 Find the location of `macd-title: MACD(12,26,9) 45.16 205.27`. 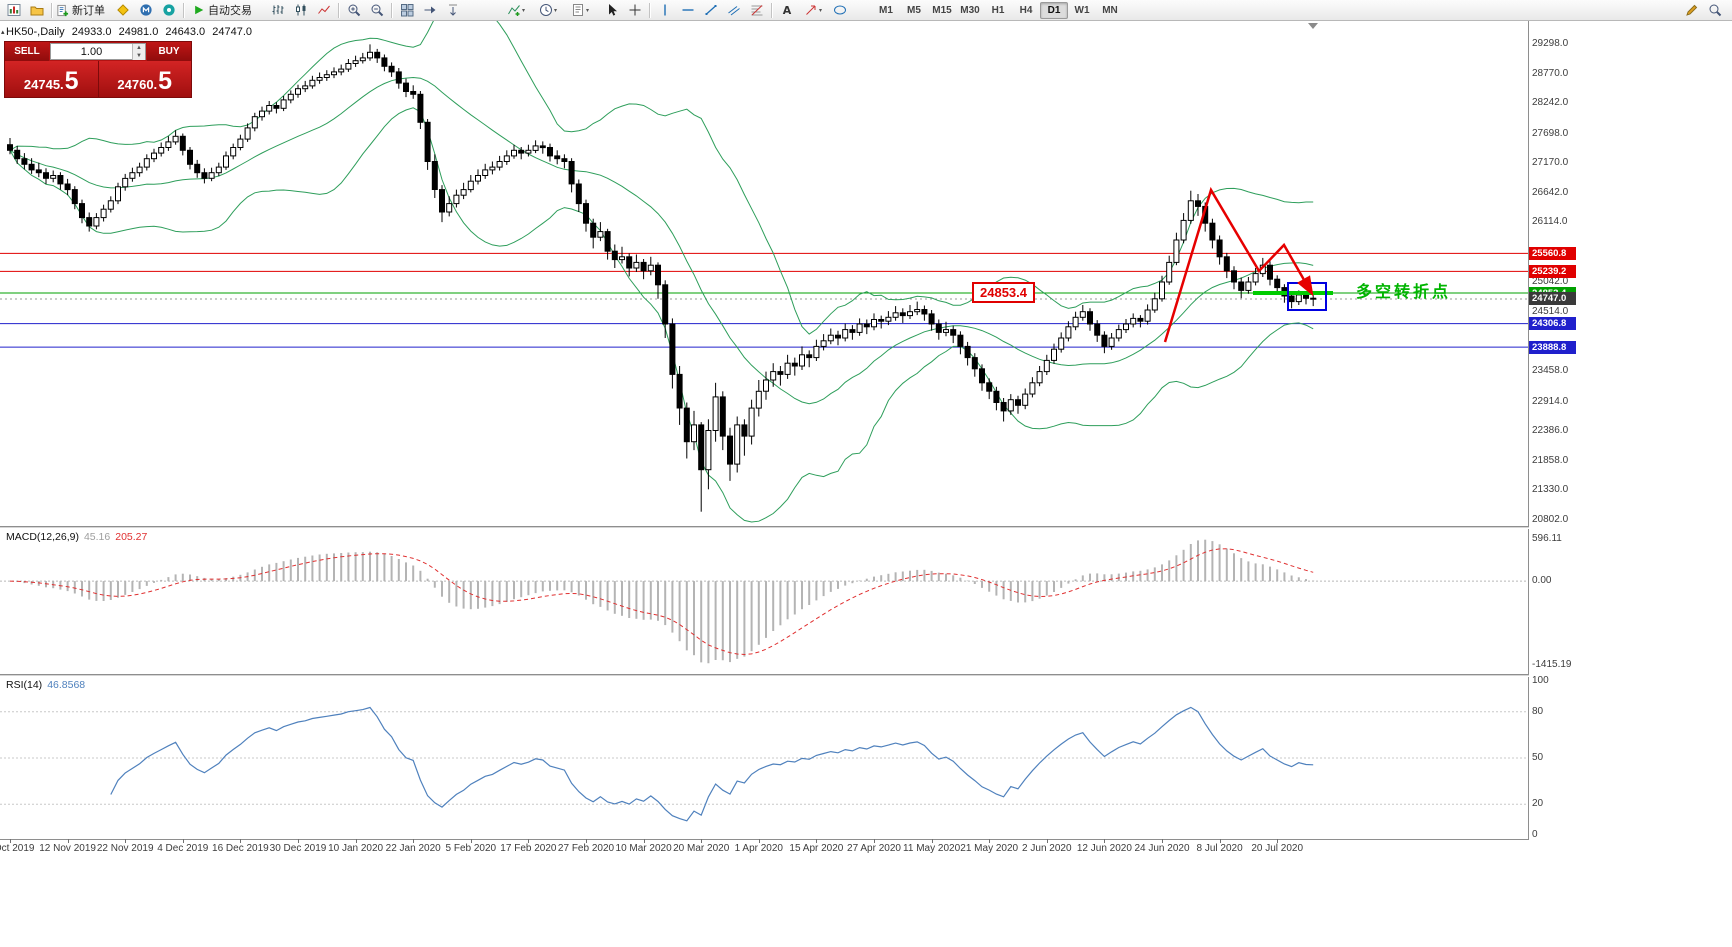

macd-title: MACD(12,26,9) 45.16 205.27 is located at coordinates (76, 537).